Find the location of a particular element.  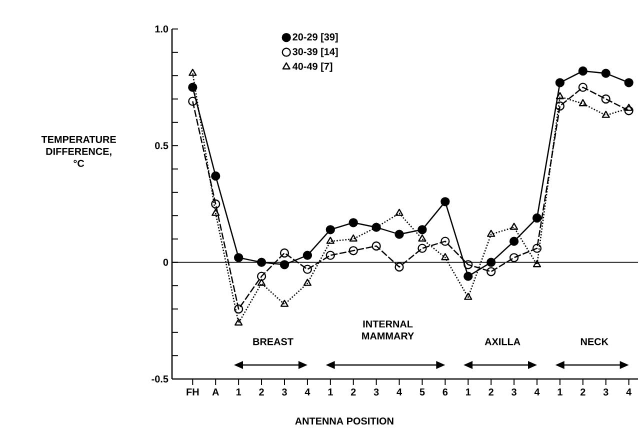

y-tick-label: 1.0 is located at coordinates (161, 29).